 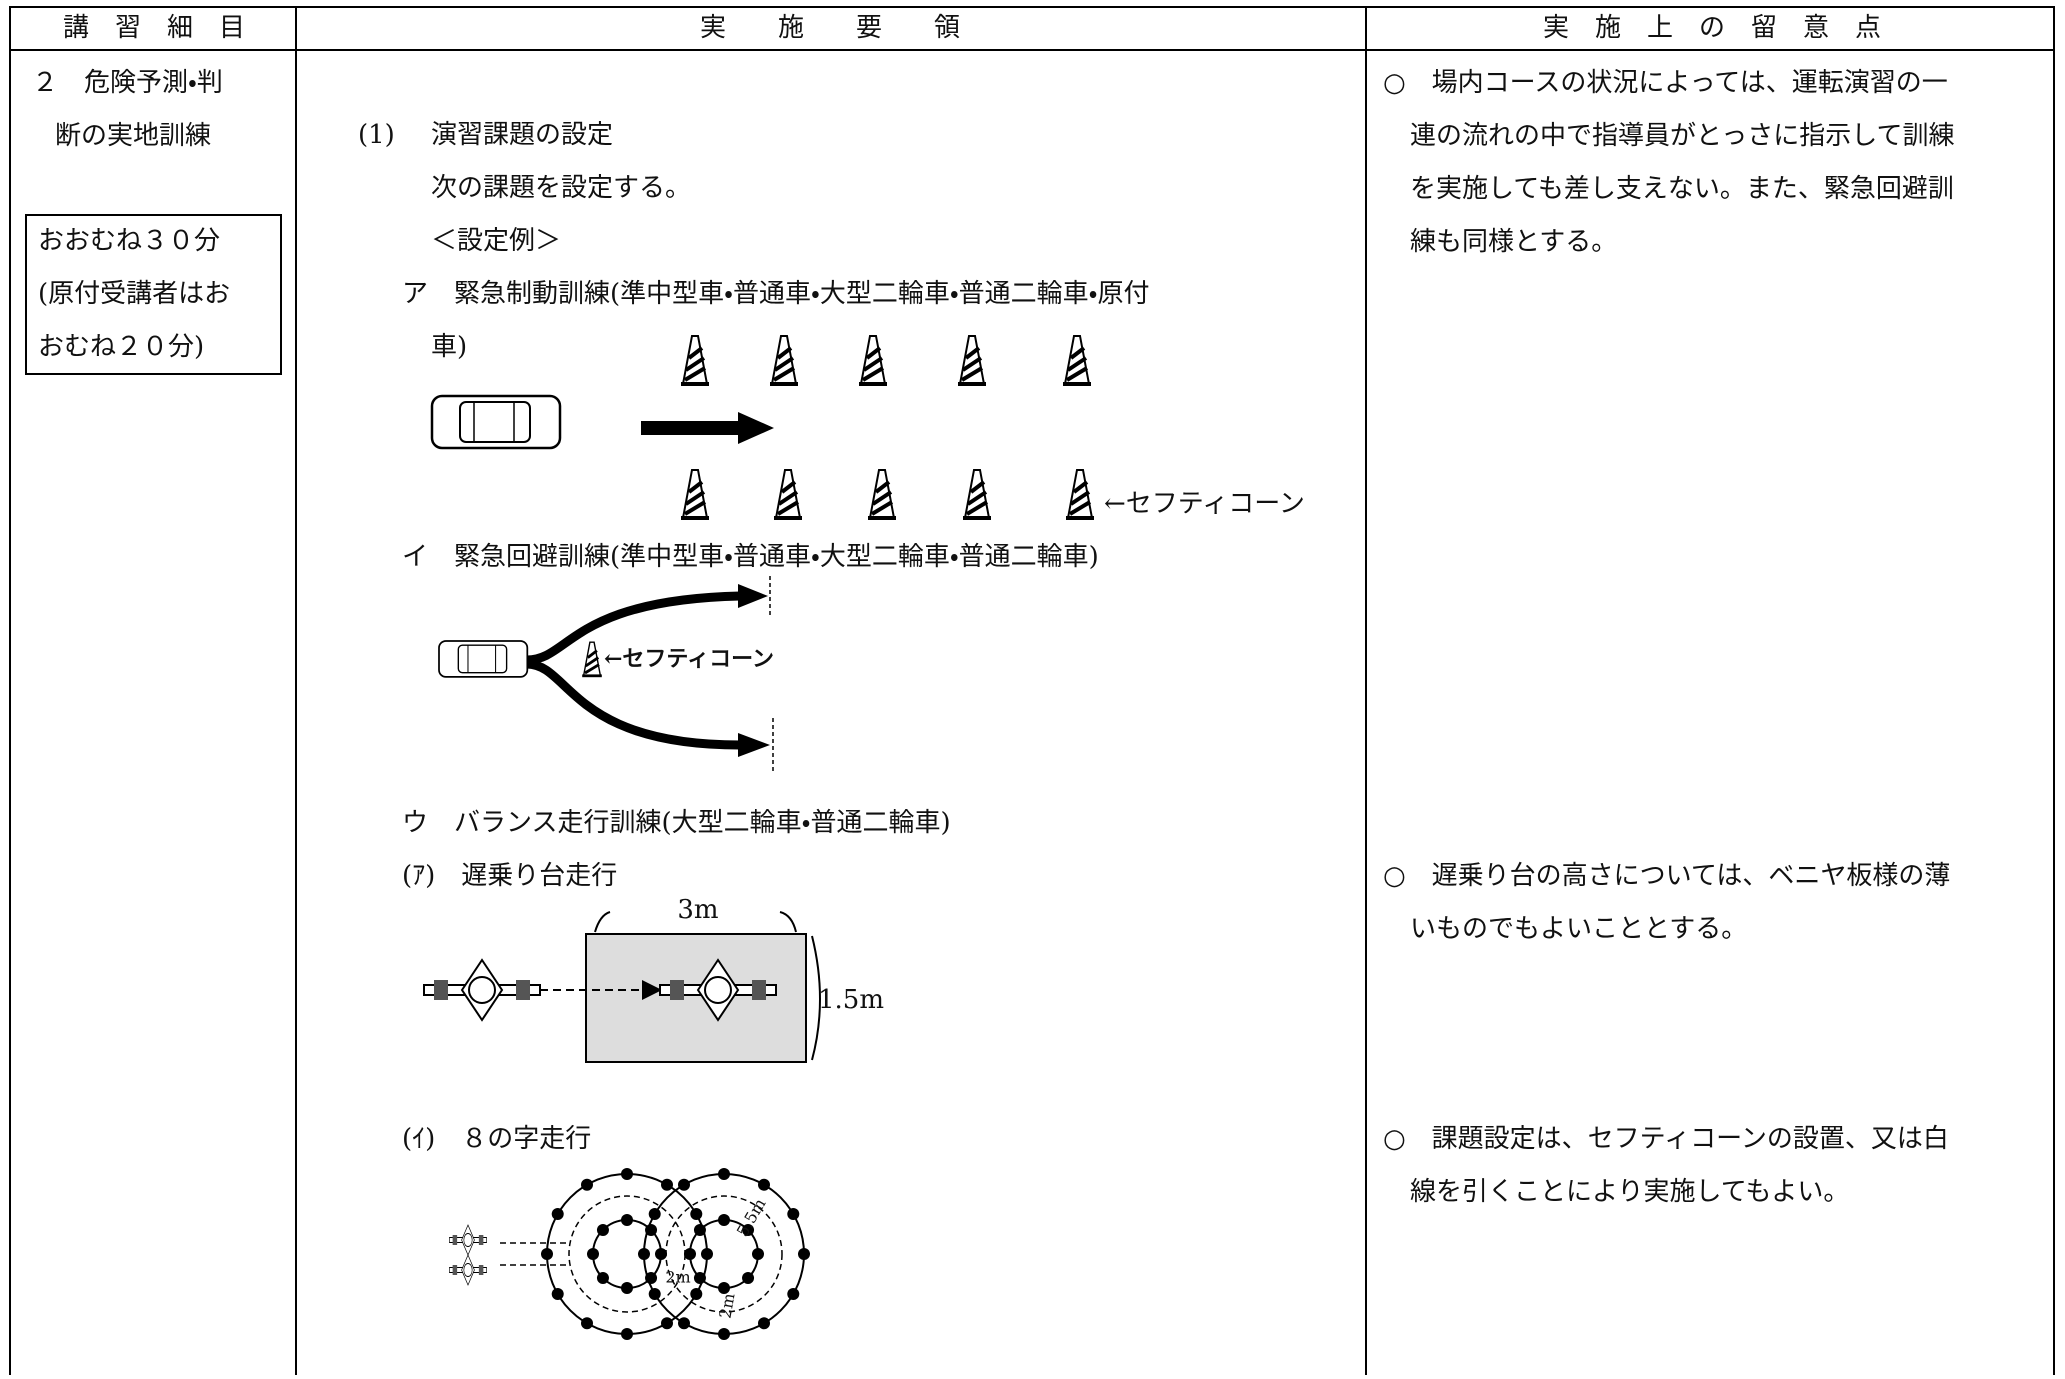 What do you see at coordinates (133, 136) in the screenshot?
I see `item-title: 断の実地訓練` at bounding box center [133, 136].